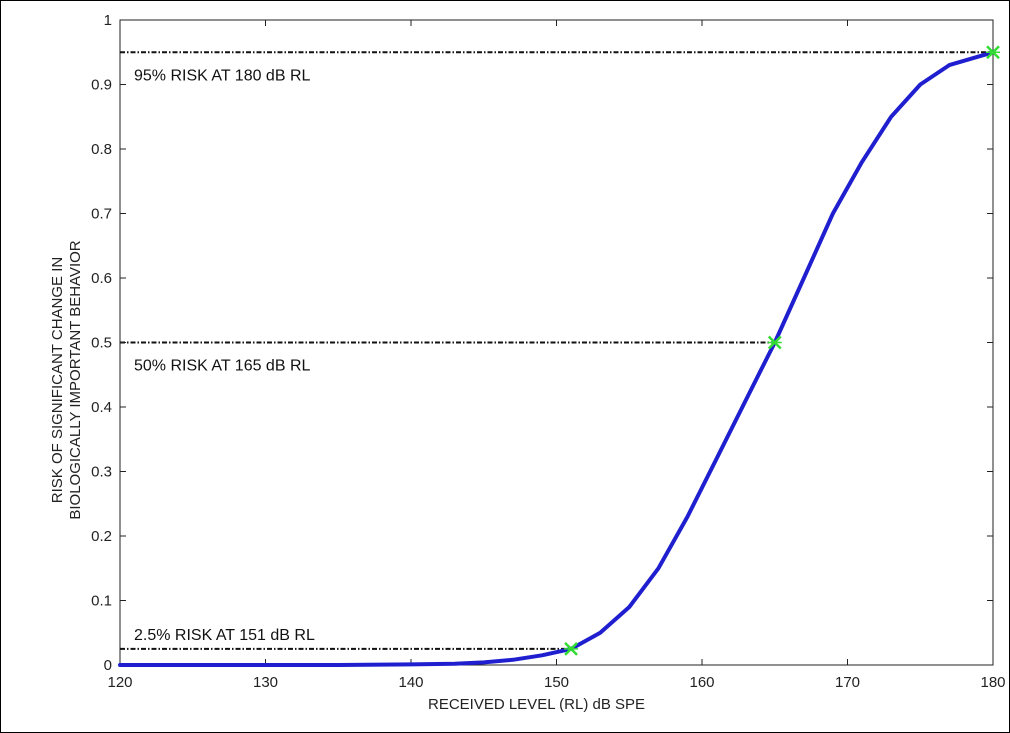 Image resolution: width=1010 pixels, height=733 pixels. What do you see at coordinates (57, 380) in the screenshot?
I see `y-axis-label-line-1: RISK OF SIGNIFICANT CHANGE IN` at bounding box center [57, 380].